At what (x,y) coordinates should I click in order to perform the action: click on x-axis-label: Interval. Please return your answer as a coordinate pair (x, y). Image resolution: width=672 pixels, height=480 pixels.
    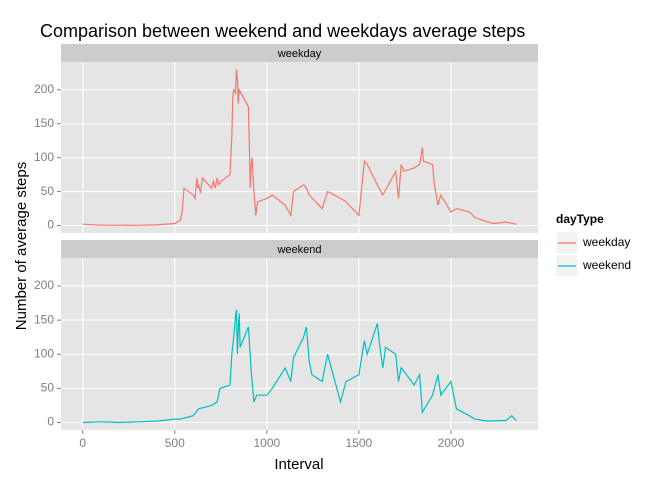
    Looking at the image, I should click on (298, 464).